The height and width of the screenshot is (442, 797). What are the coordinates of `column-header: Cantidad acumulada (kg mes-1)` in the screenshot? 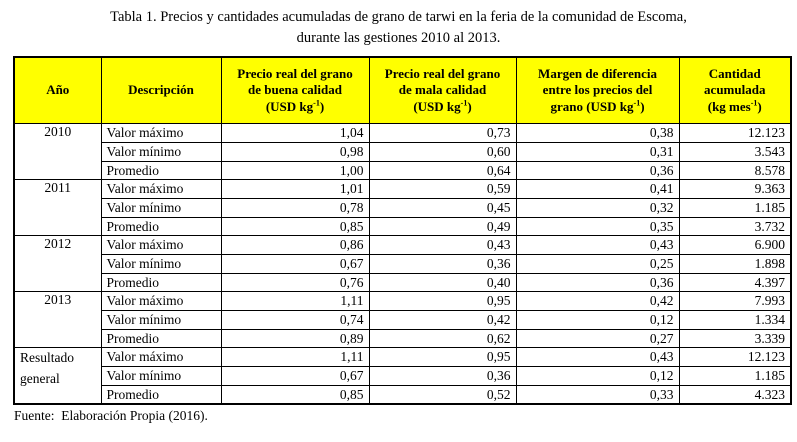 It's located at (735, 90).